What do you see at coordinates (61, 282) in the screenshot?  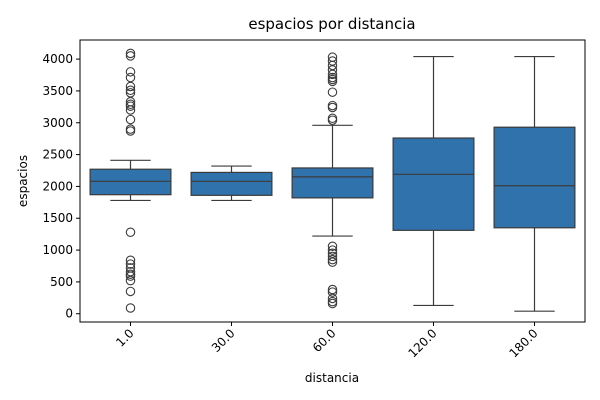 I see `y-tick-label: 500` at bounding box center [61, 282].